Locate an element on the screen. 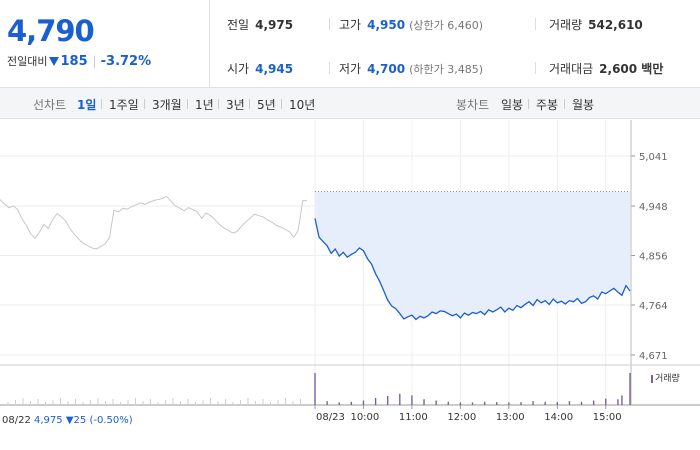  y-tick-label: 4,764 is located at coordinates (653, 306).